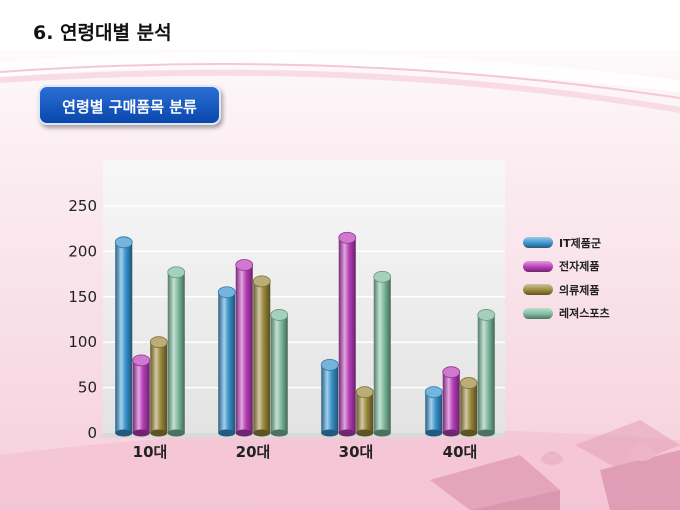  What do you see at coordinates (92, 433) in the screenshot?
I see `y-tick-label: 0` at bounding box center [92, 433].